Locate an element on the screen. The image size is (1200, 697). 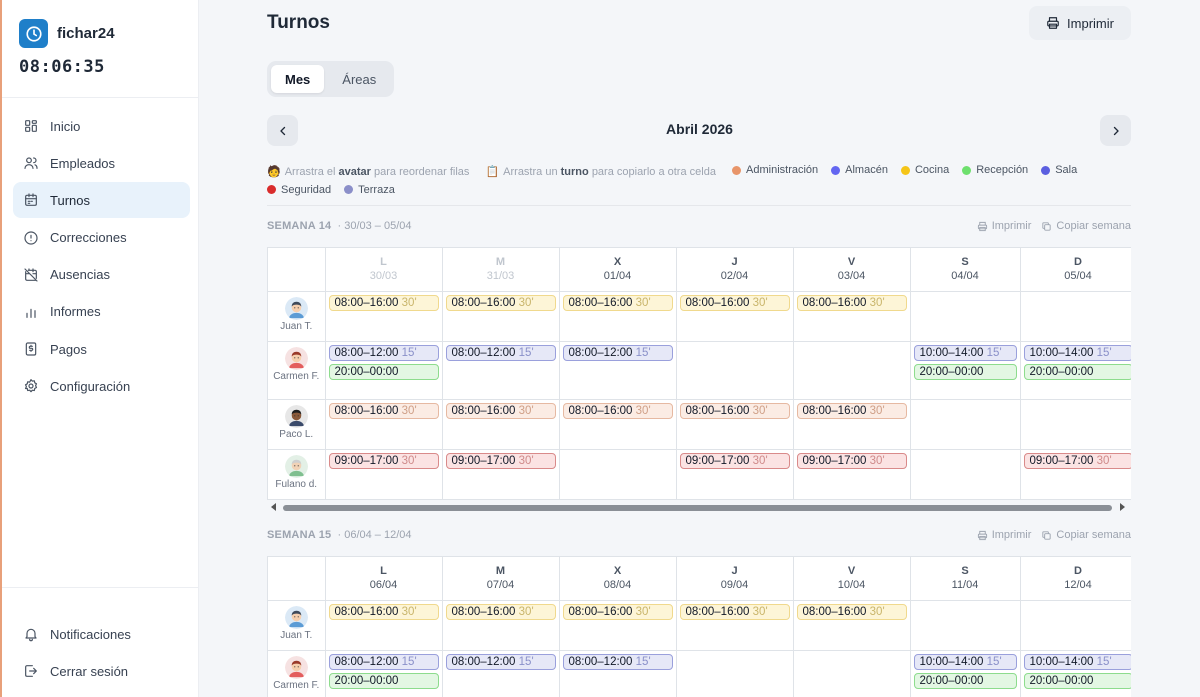
sidebar-item-inicio: Inicio is located at coordinates (101, 126).